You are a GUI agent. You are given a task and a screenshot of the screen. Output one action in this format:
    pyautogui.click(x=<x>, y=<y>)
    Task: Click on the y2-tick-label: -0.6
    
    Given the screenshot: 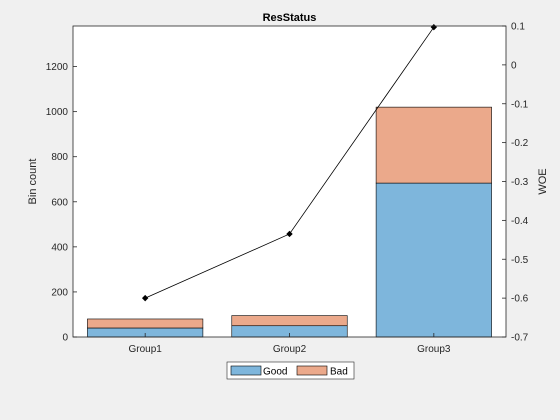 What is the action you would take?
    pyautogui.click(x=520, y=299)
    